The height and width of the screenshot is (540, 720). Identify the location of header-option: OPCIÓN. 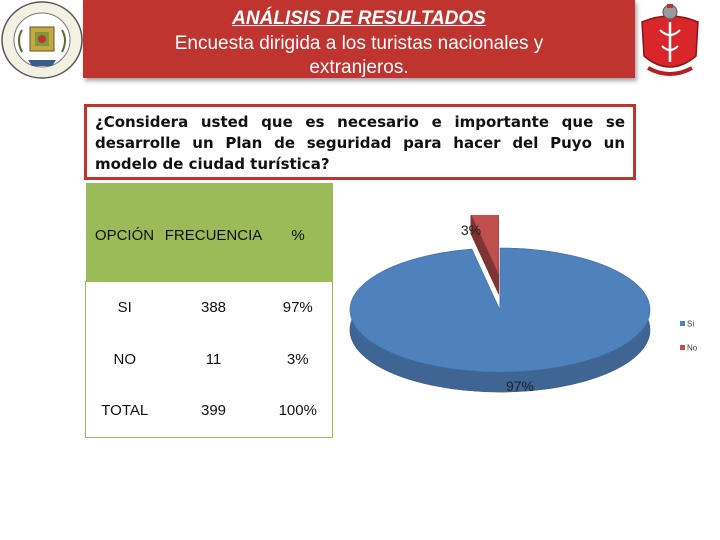
(124, 236).